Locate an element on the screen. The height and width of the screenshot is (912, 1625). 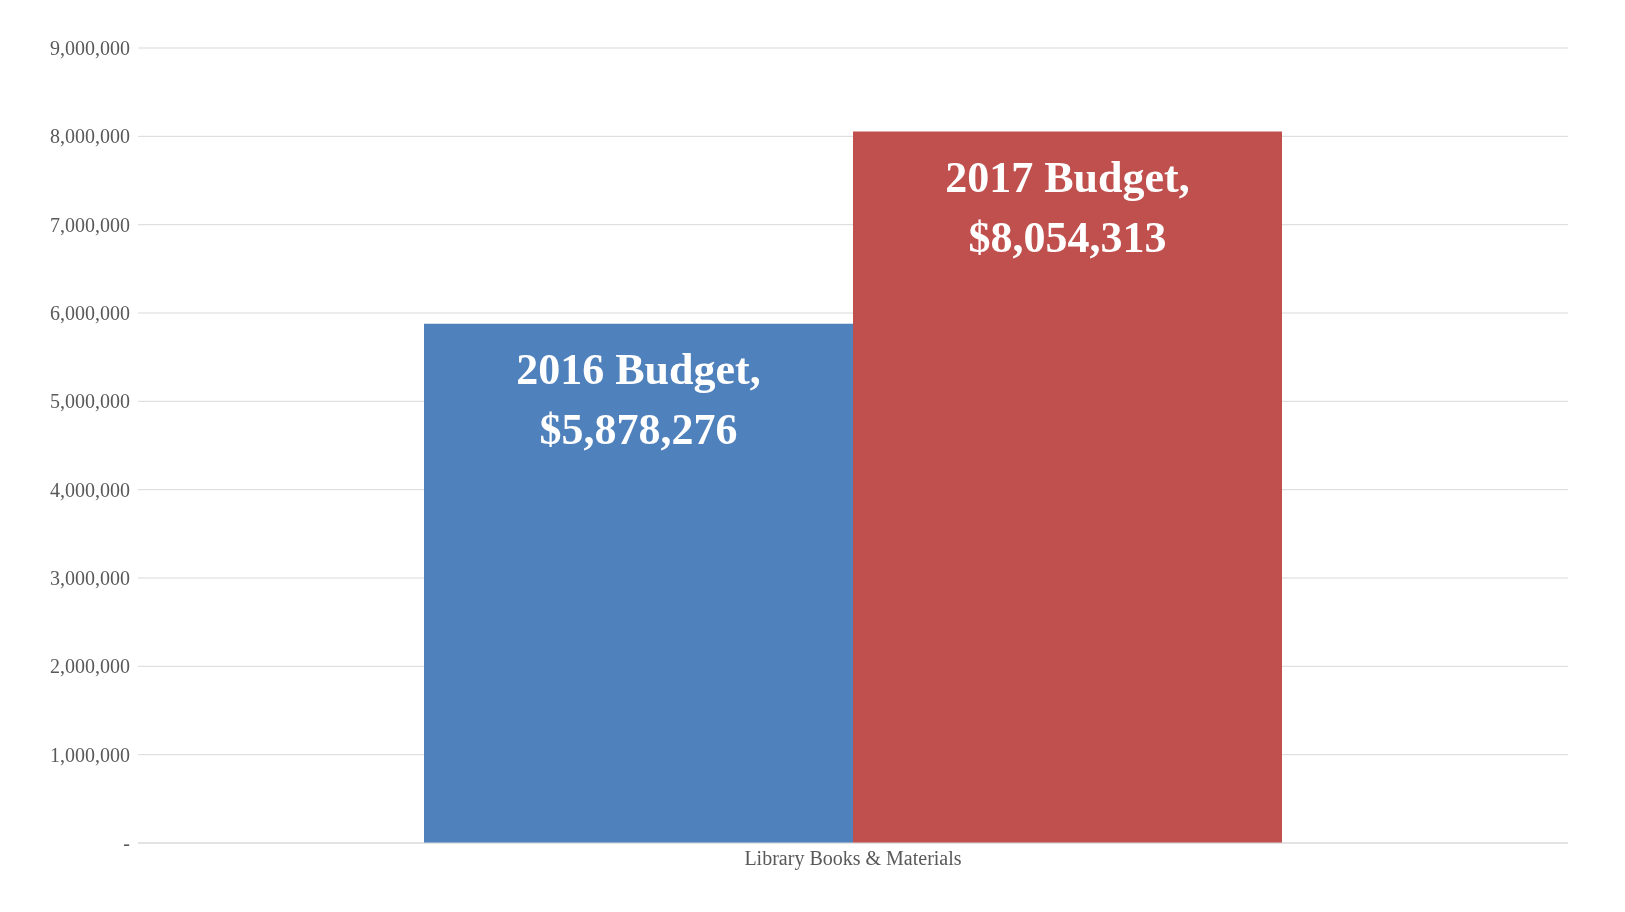
data-label: 2016 Budget, $5,878,276 is located at coordinates (638, 399).